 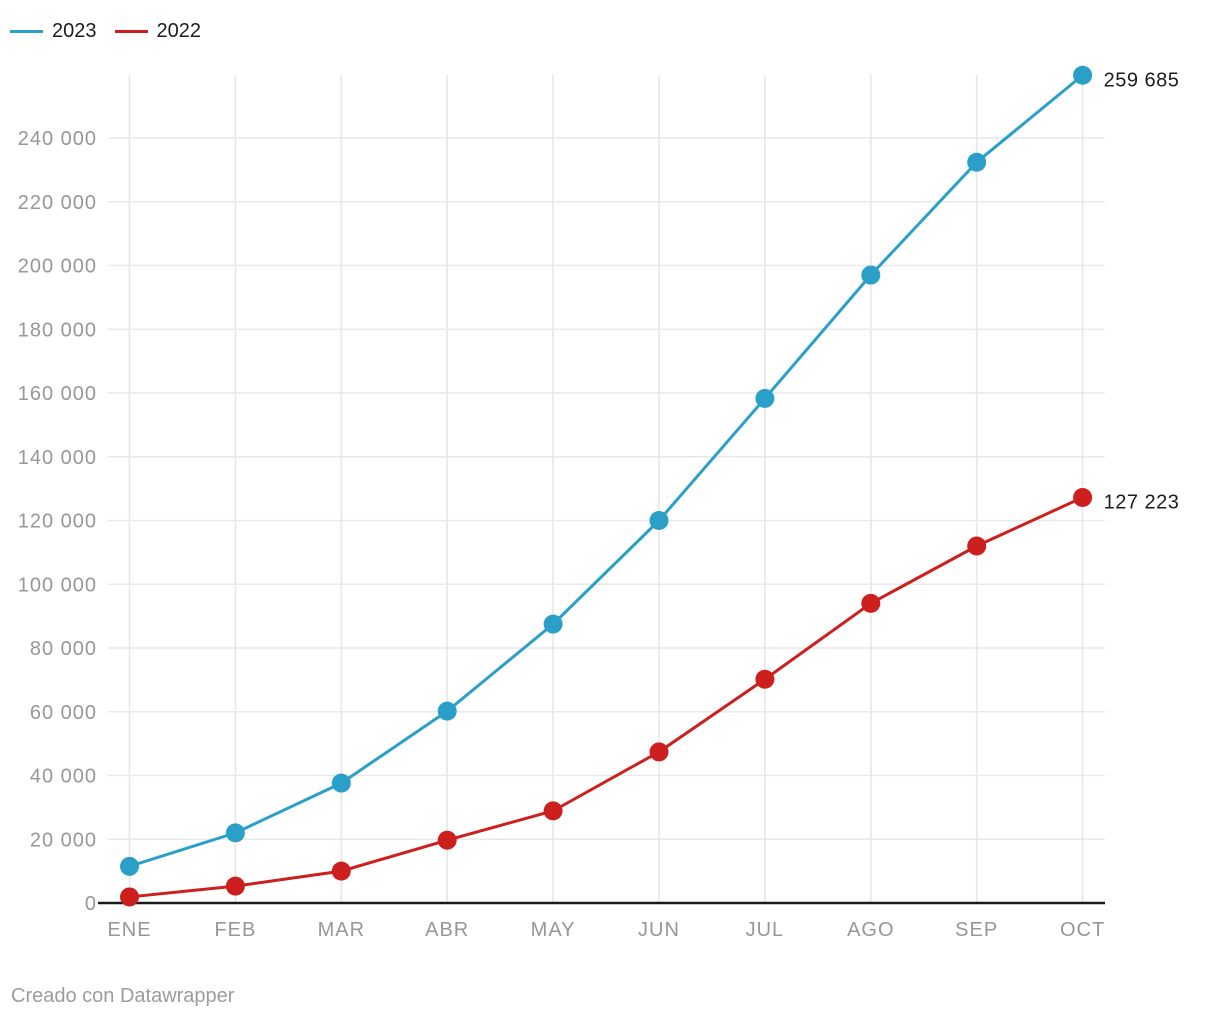 What do you see at coordinates (447, 930) in the screenshot?
I see `x-tick-label: ABR` at bounding box center [447, 930].